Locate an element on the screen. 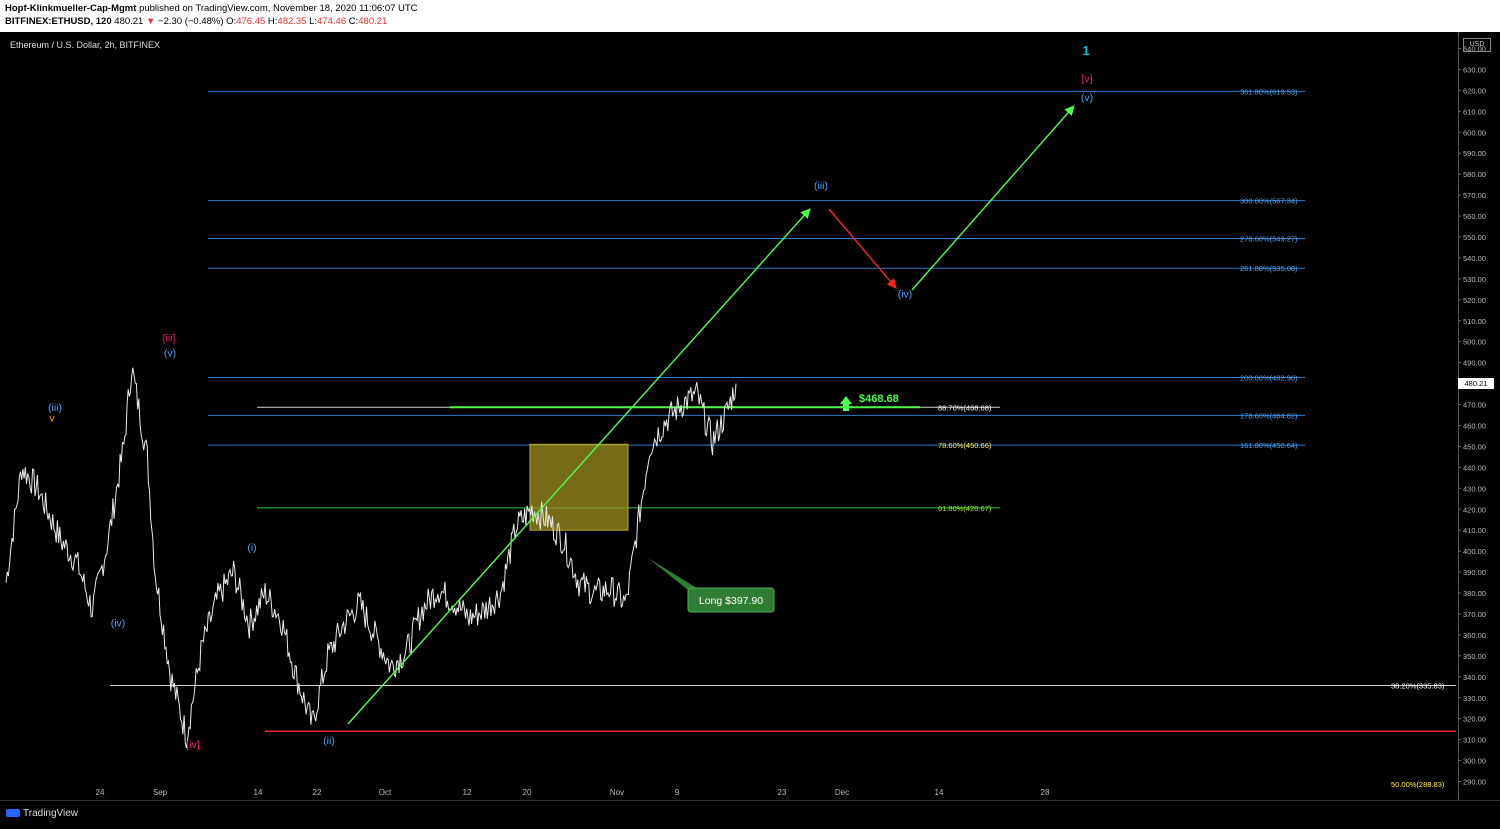  y-tick-label: 340.00 is located at coordinates (1474, 677).